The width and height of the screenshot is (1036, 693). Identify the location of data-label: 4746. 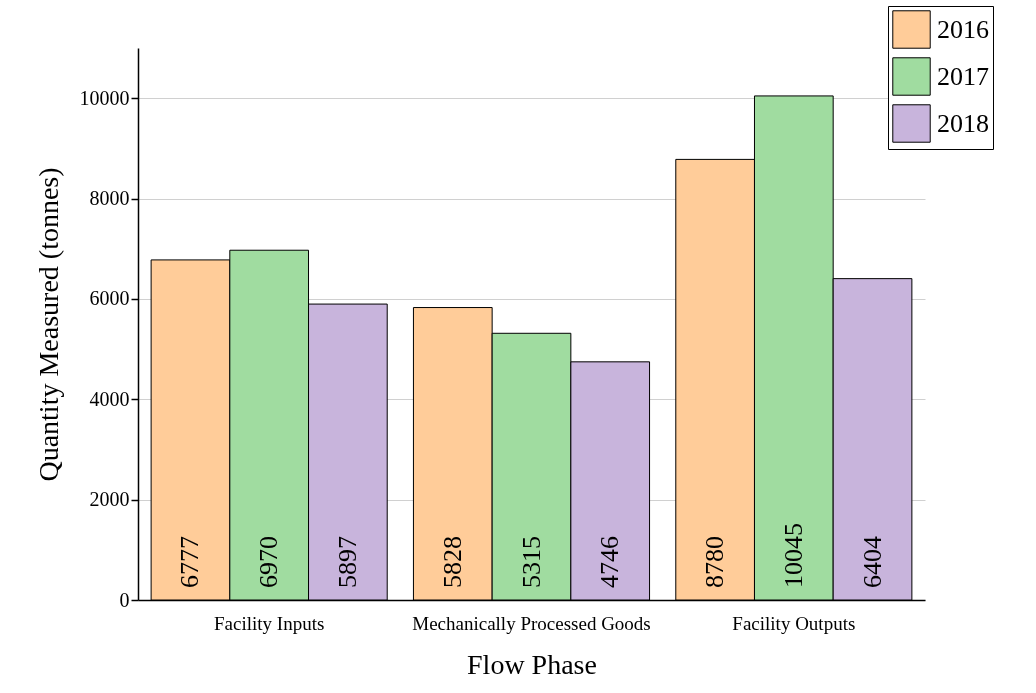
(610, 562).